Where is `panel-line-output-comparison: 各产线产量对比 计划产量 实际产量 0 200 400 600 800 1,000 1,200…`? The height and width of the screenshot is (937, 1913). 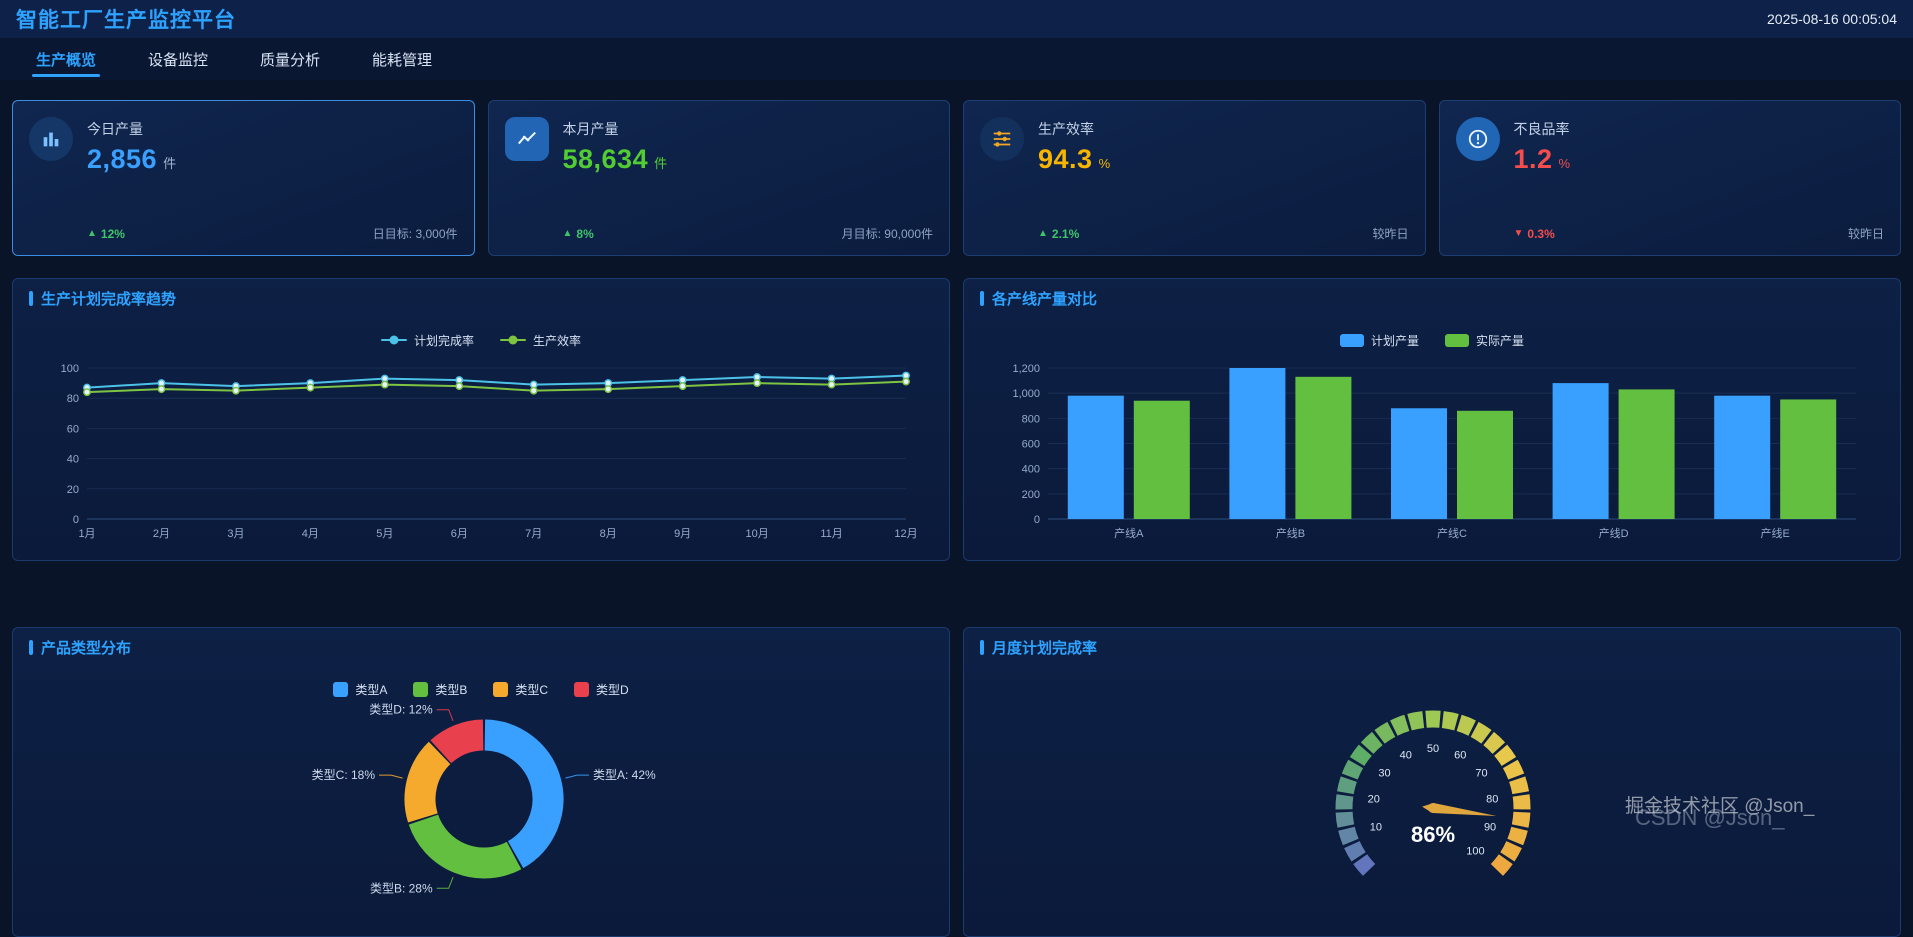 panel-line-output-comparison: 各产线产量对比 计划产量 实际产量 0 200 400 600 800 1,000 1,200… is located at coordinates (1432, 419).